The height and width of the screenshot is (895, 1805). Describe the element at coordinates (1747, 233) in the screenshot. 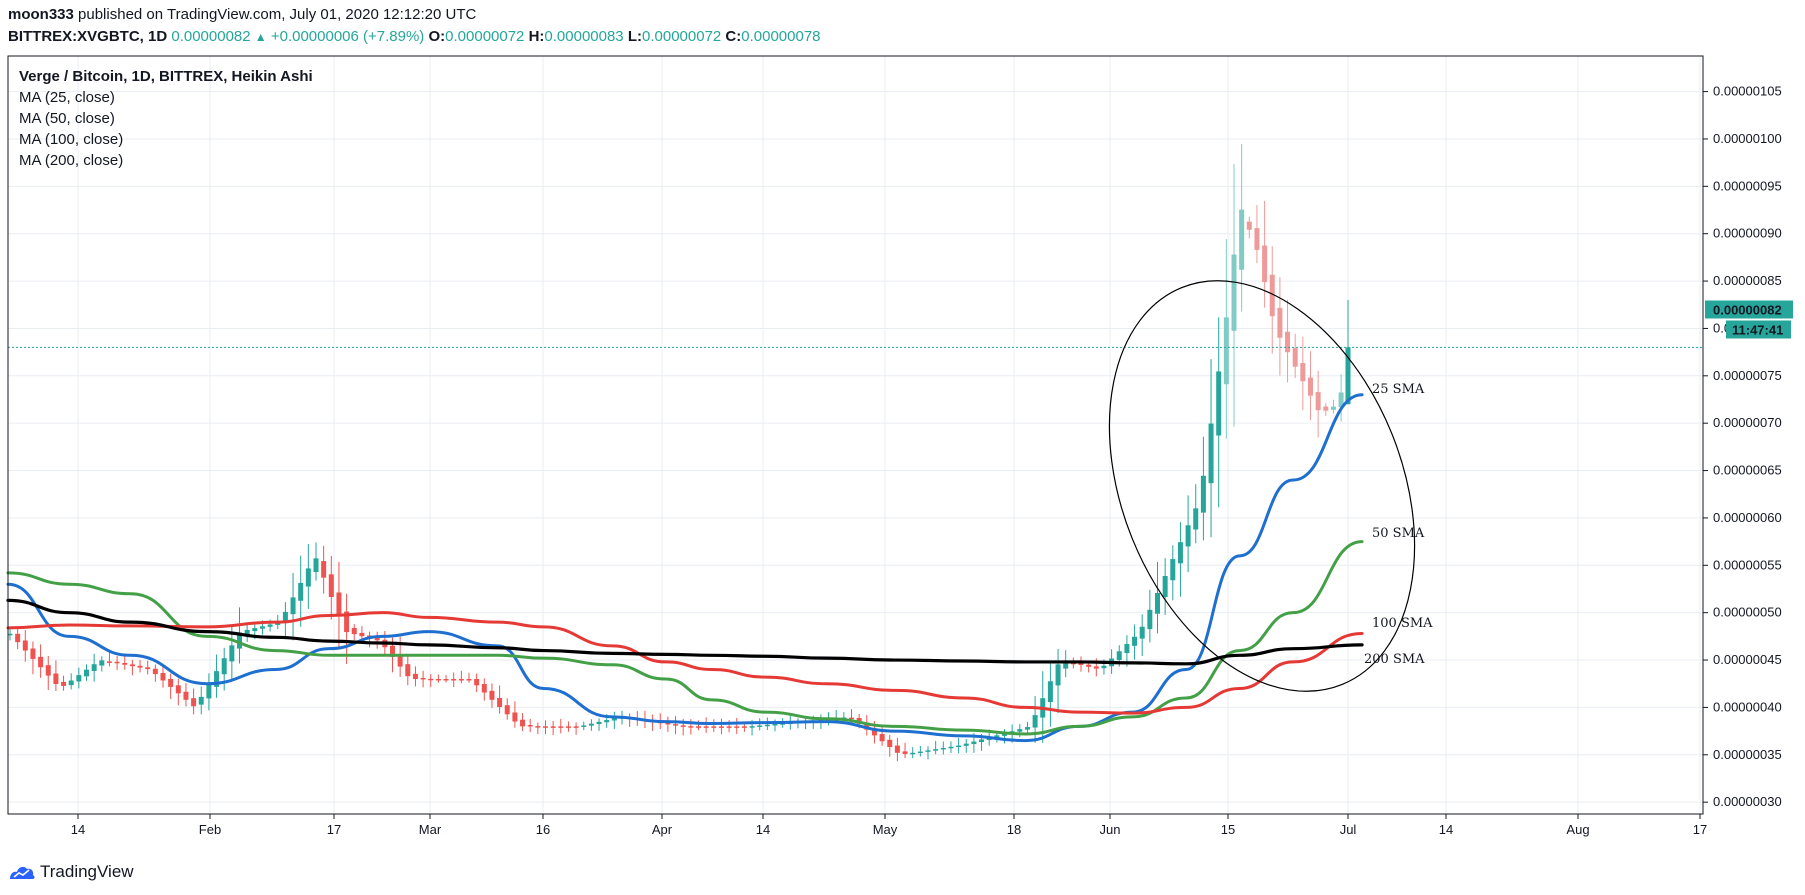

I see `y-tick-label: 0.00000090` at that location.